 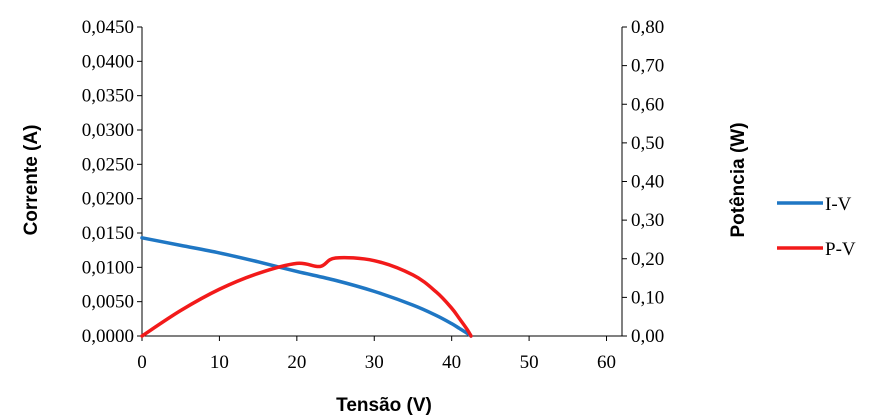 I want to click on y-right-tick-label: 0,40, so click(x=647, y=182).